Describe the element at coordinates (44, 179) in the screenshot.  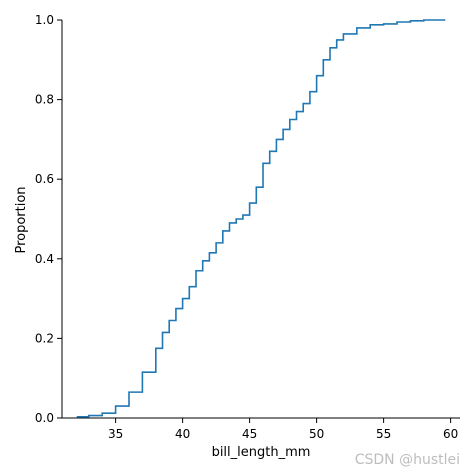
I see `y-tick-label: 0.6` at that location.